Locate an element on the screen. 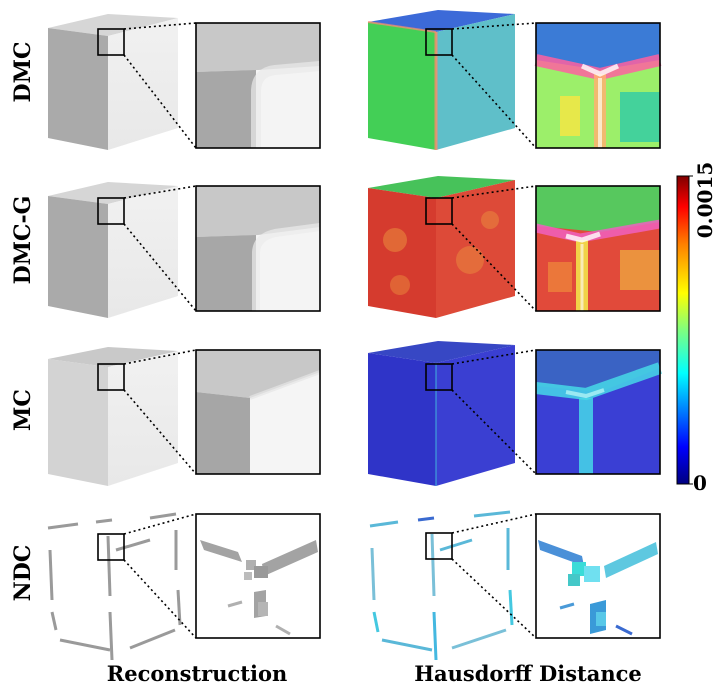 The width and height of the screenshot is (722, 692). colorbar-max-label: 0.0015 is located at coordinates (705, 200).